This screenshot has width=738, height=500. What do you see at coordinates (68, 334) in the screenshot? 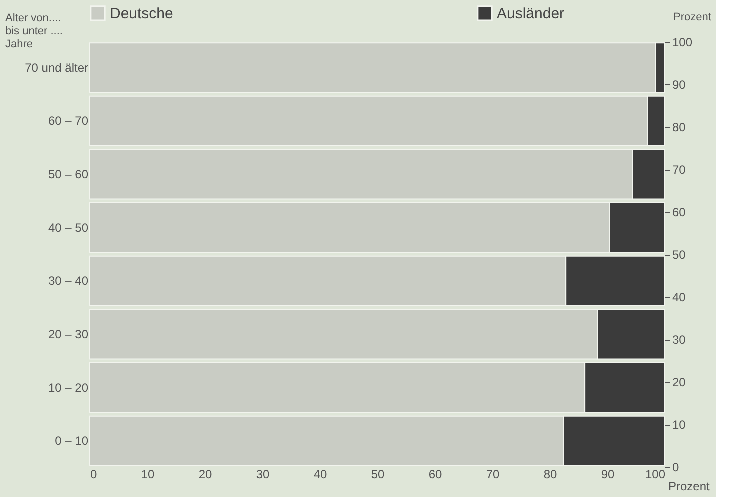
I see `y-tick-label: 20 – 30` at bounding box center [68, 334].